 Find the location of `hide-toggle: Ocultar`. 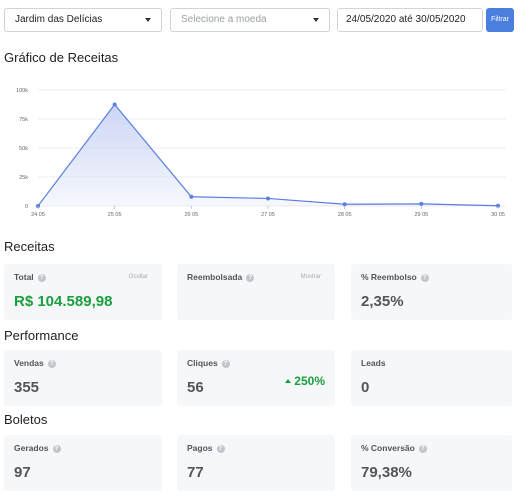

hide-toggle: Ocultar is located at coordinates (138, 277).